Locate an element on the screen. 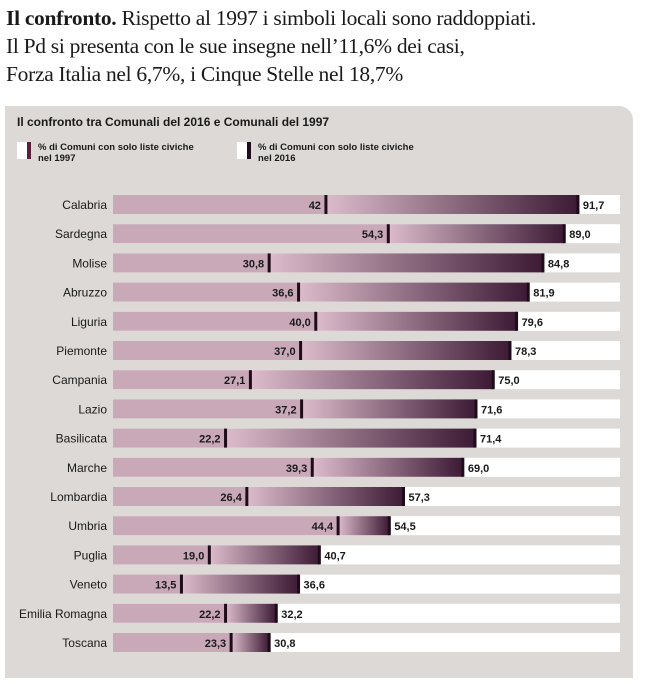 This screenshot has height=684, width=645. bar-2016-marche is located at coordinates (387, 467).